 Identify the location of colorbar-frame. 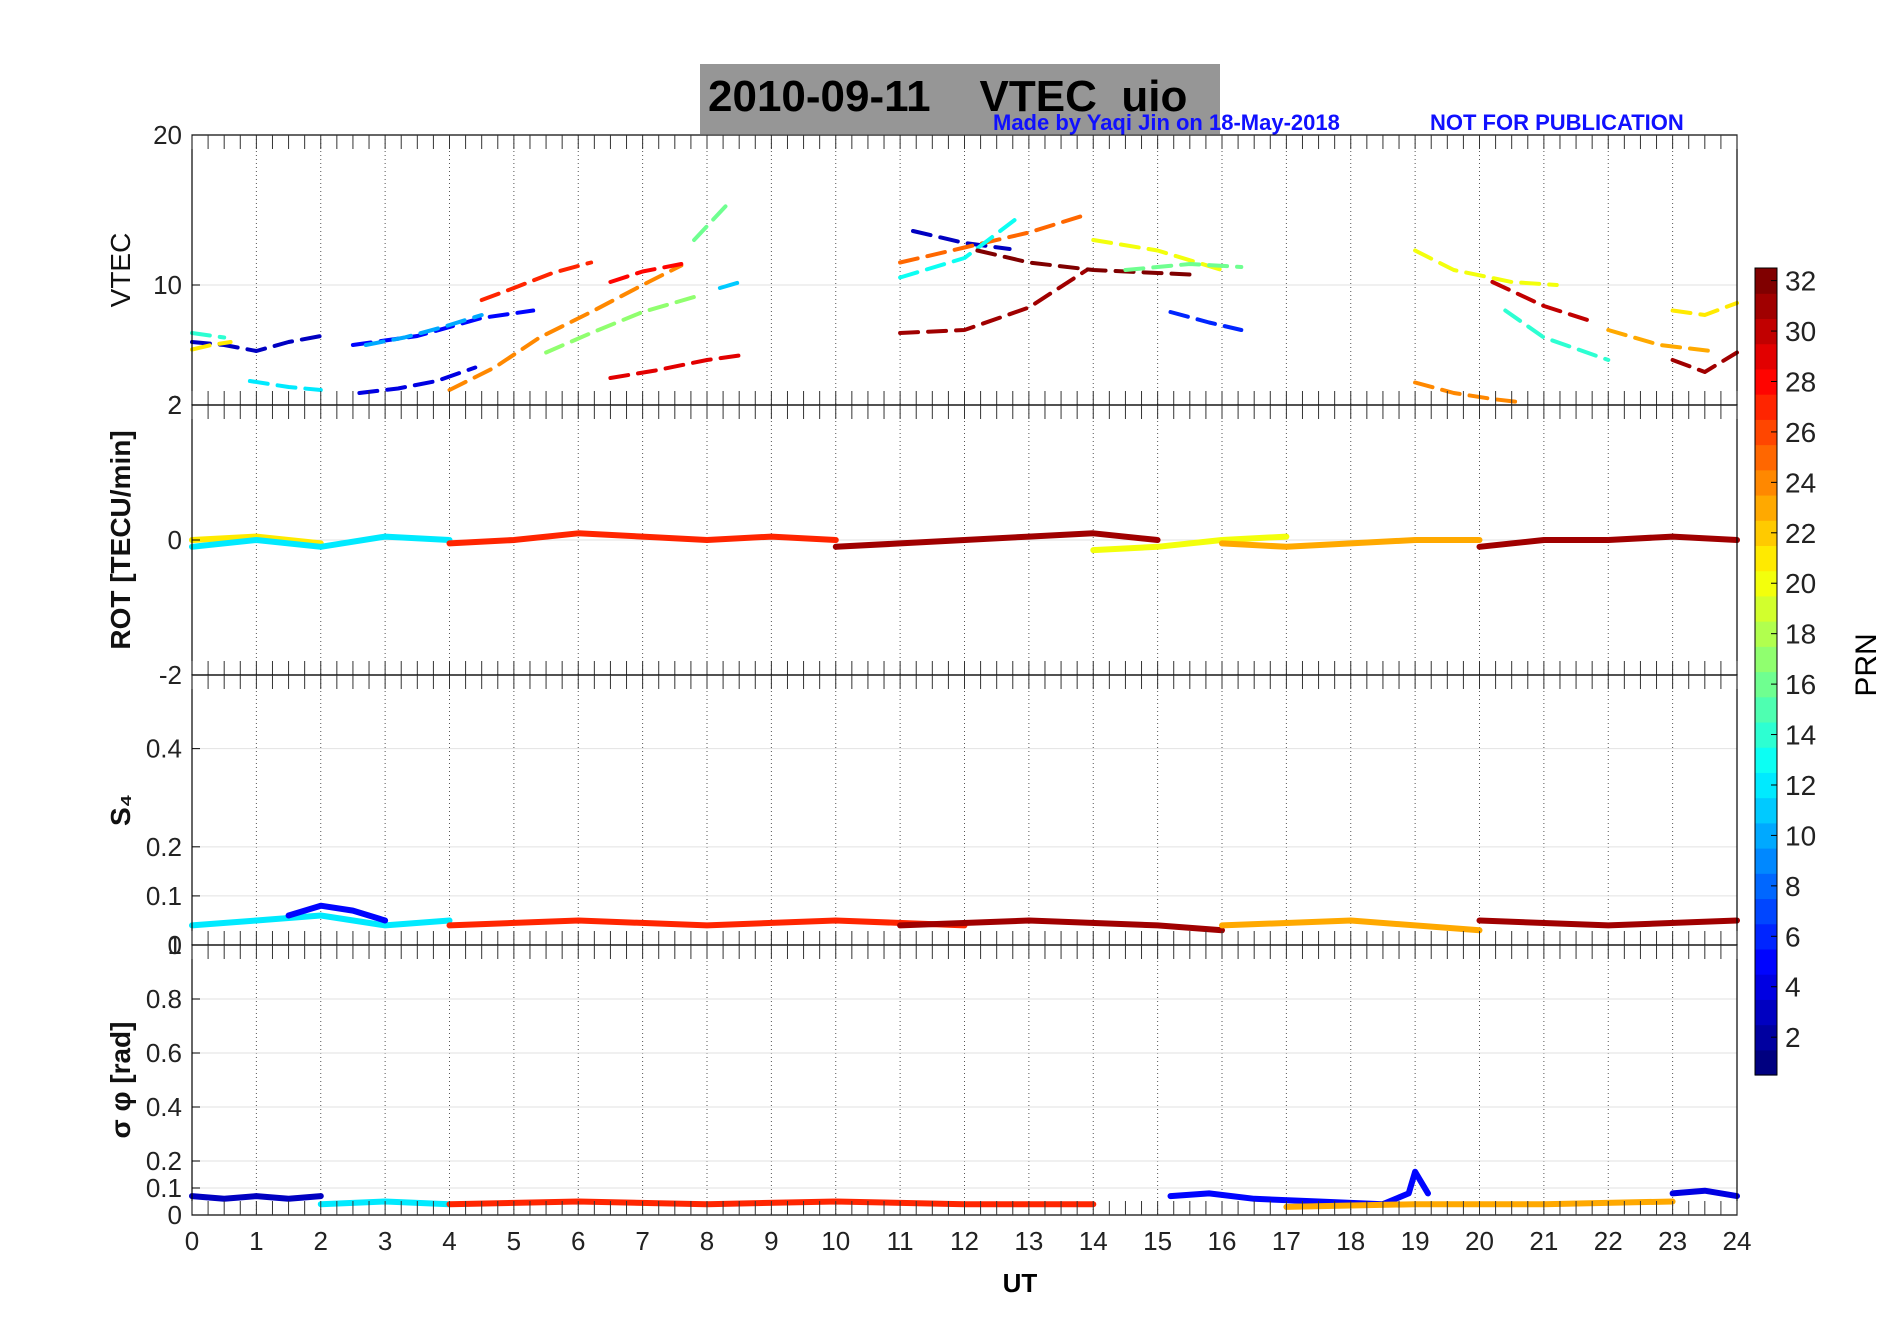
(1766, 671).